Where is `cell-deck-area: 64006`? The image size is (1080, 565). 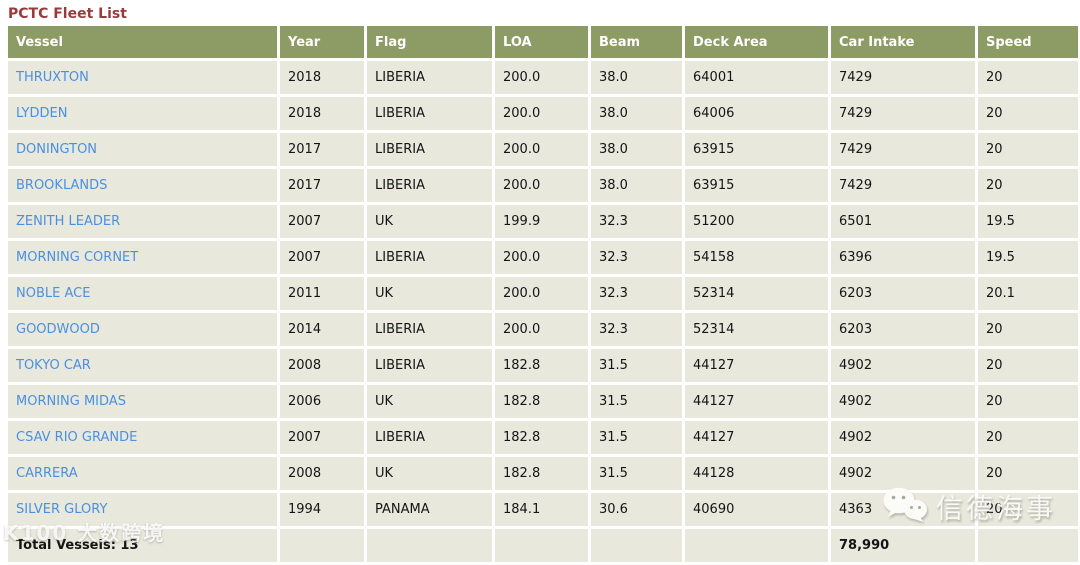
cell-deck-area: 64006 is located at coordinates (756, 113).